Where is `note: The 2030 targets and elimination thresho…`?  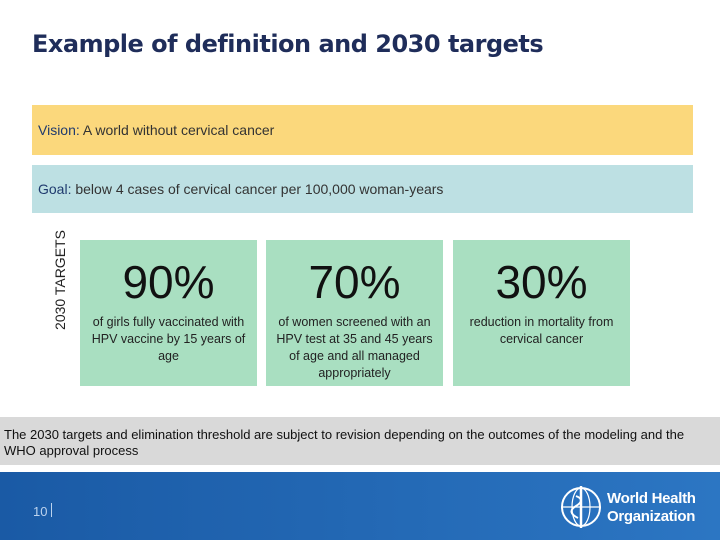 note: The 2030 targets and elimination thresho… is located at coordinates (360, 441).